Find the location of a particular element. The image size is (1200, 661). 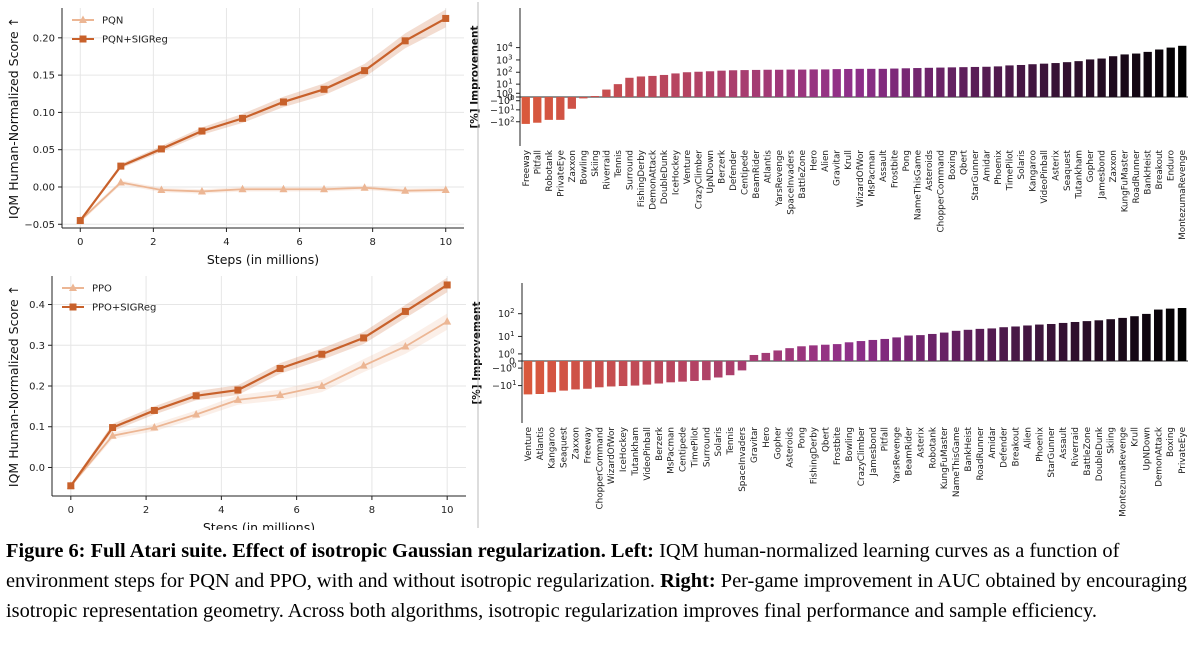

category-label: RoadRunner is located at coordinates (981, 454).